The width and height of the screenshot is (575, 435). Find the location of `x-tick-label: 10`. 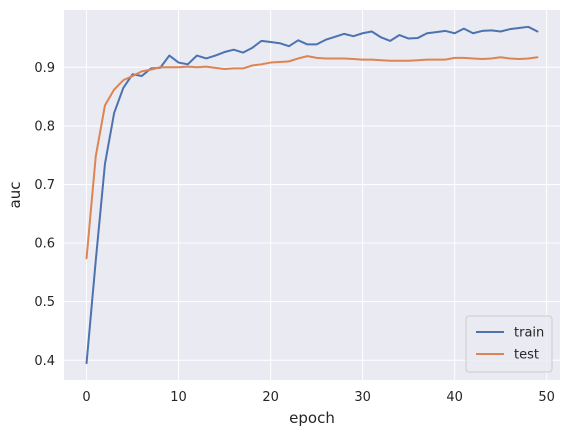

x-tick-label: 10 is located at coordinates (178, 397).